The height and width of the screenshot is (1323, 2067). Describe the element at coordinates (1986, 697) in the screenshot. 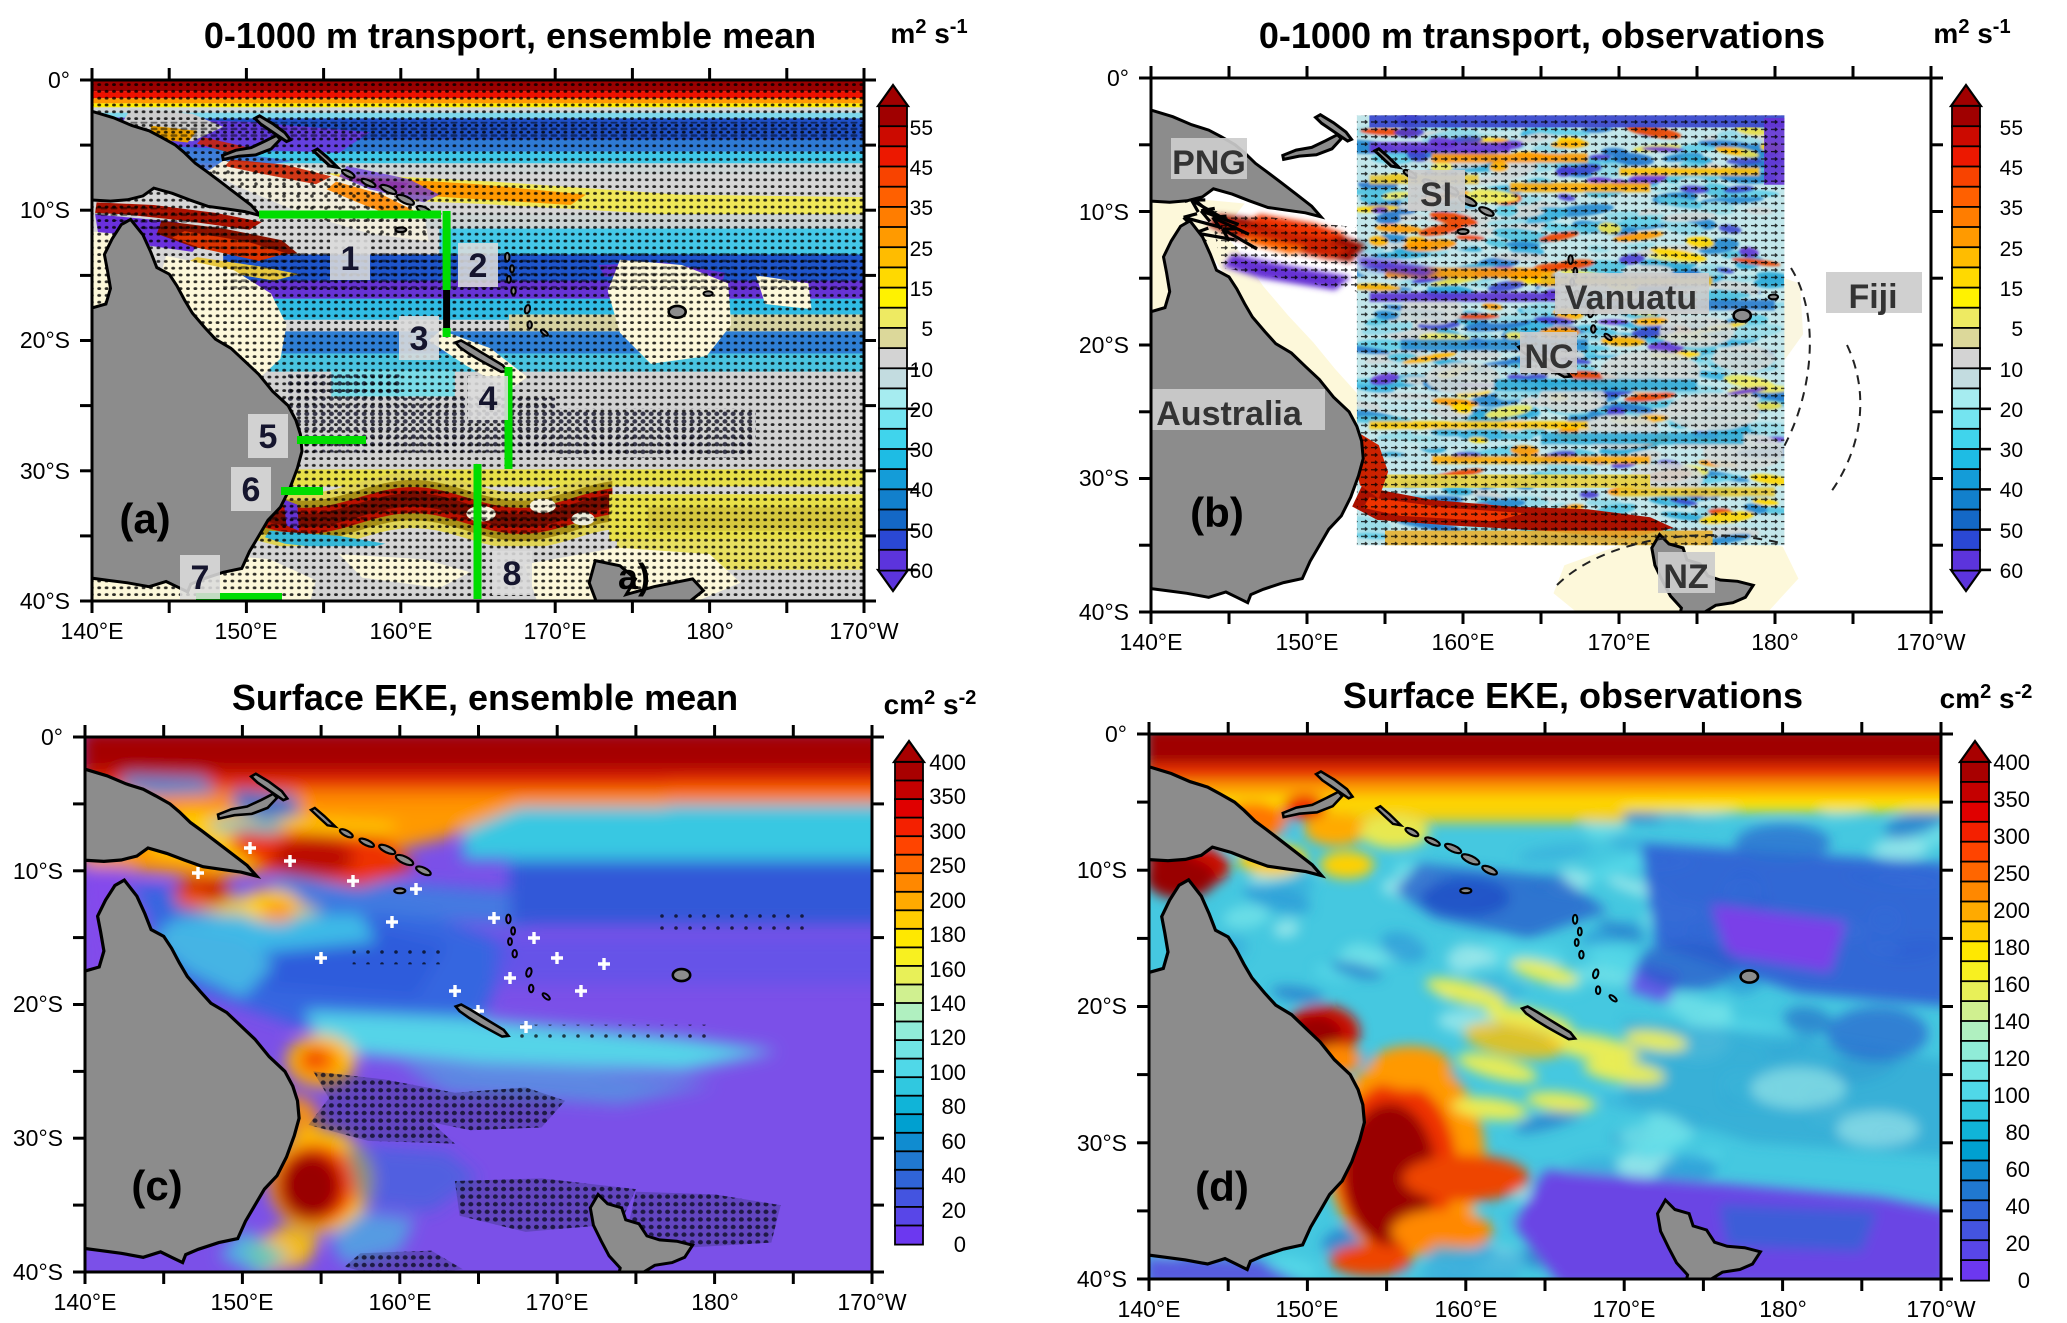

I see `svg-text: cm2 s-2` at that location.